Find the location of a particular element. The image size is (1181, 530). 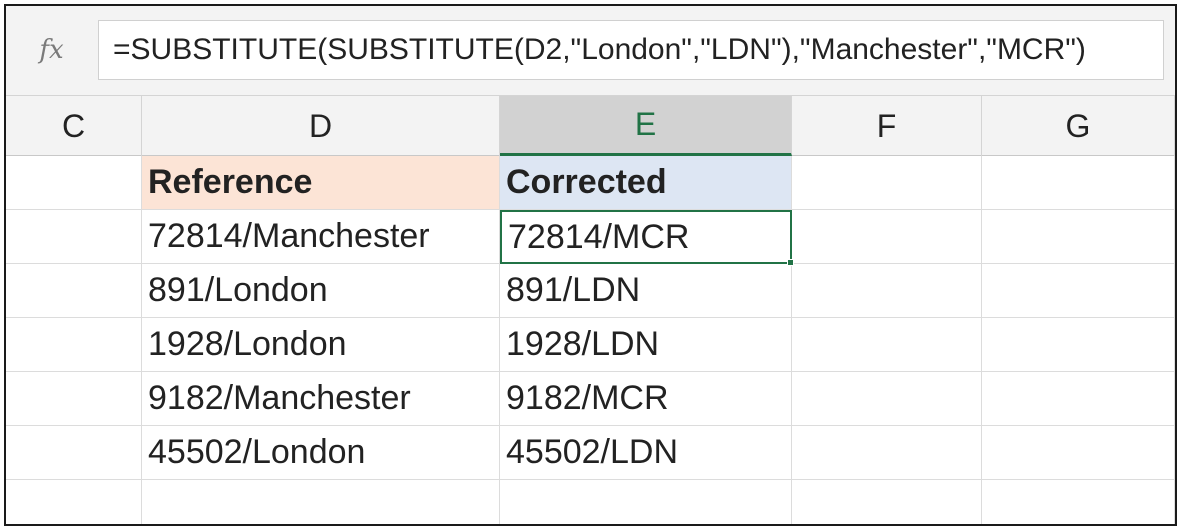

reference-cell: 9182/Manchester is located at coordinates (321, 399).